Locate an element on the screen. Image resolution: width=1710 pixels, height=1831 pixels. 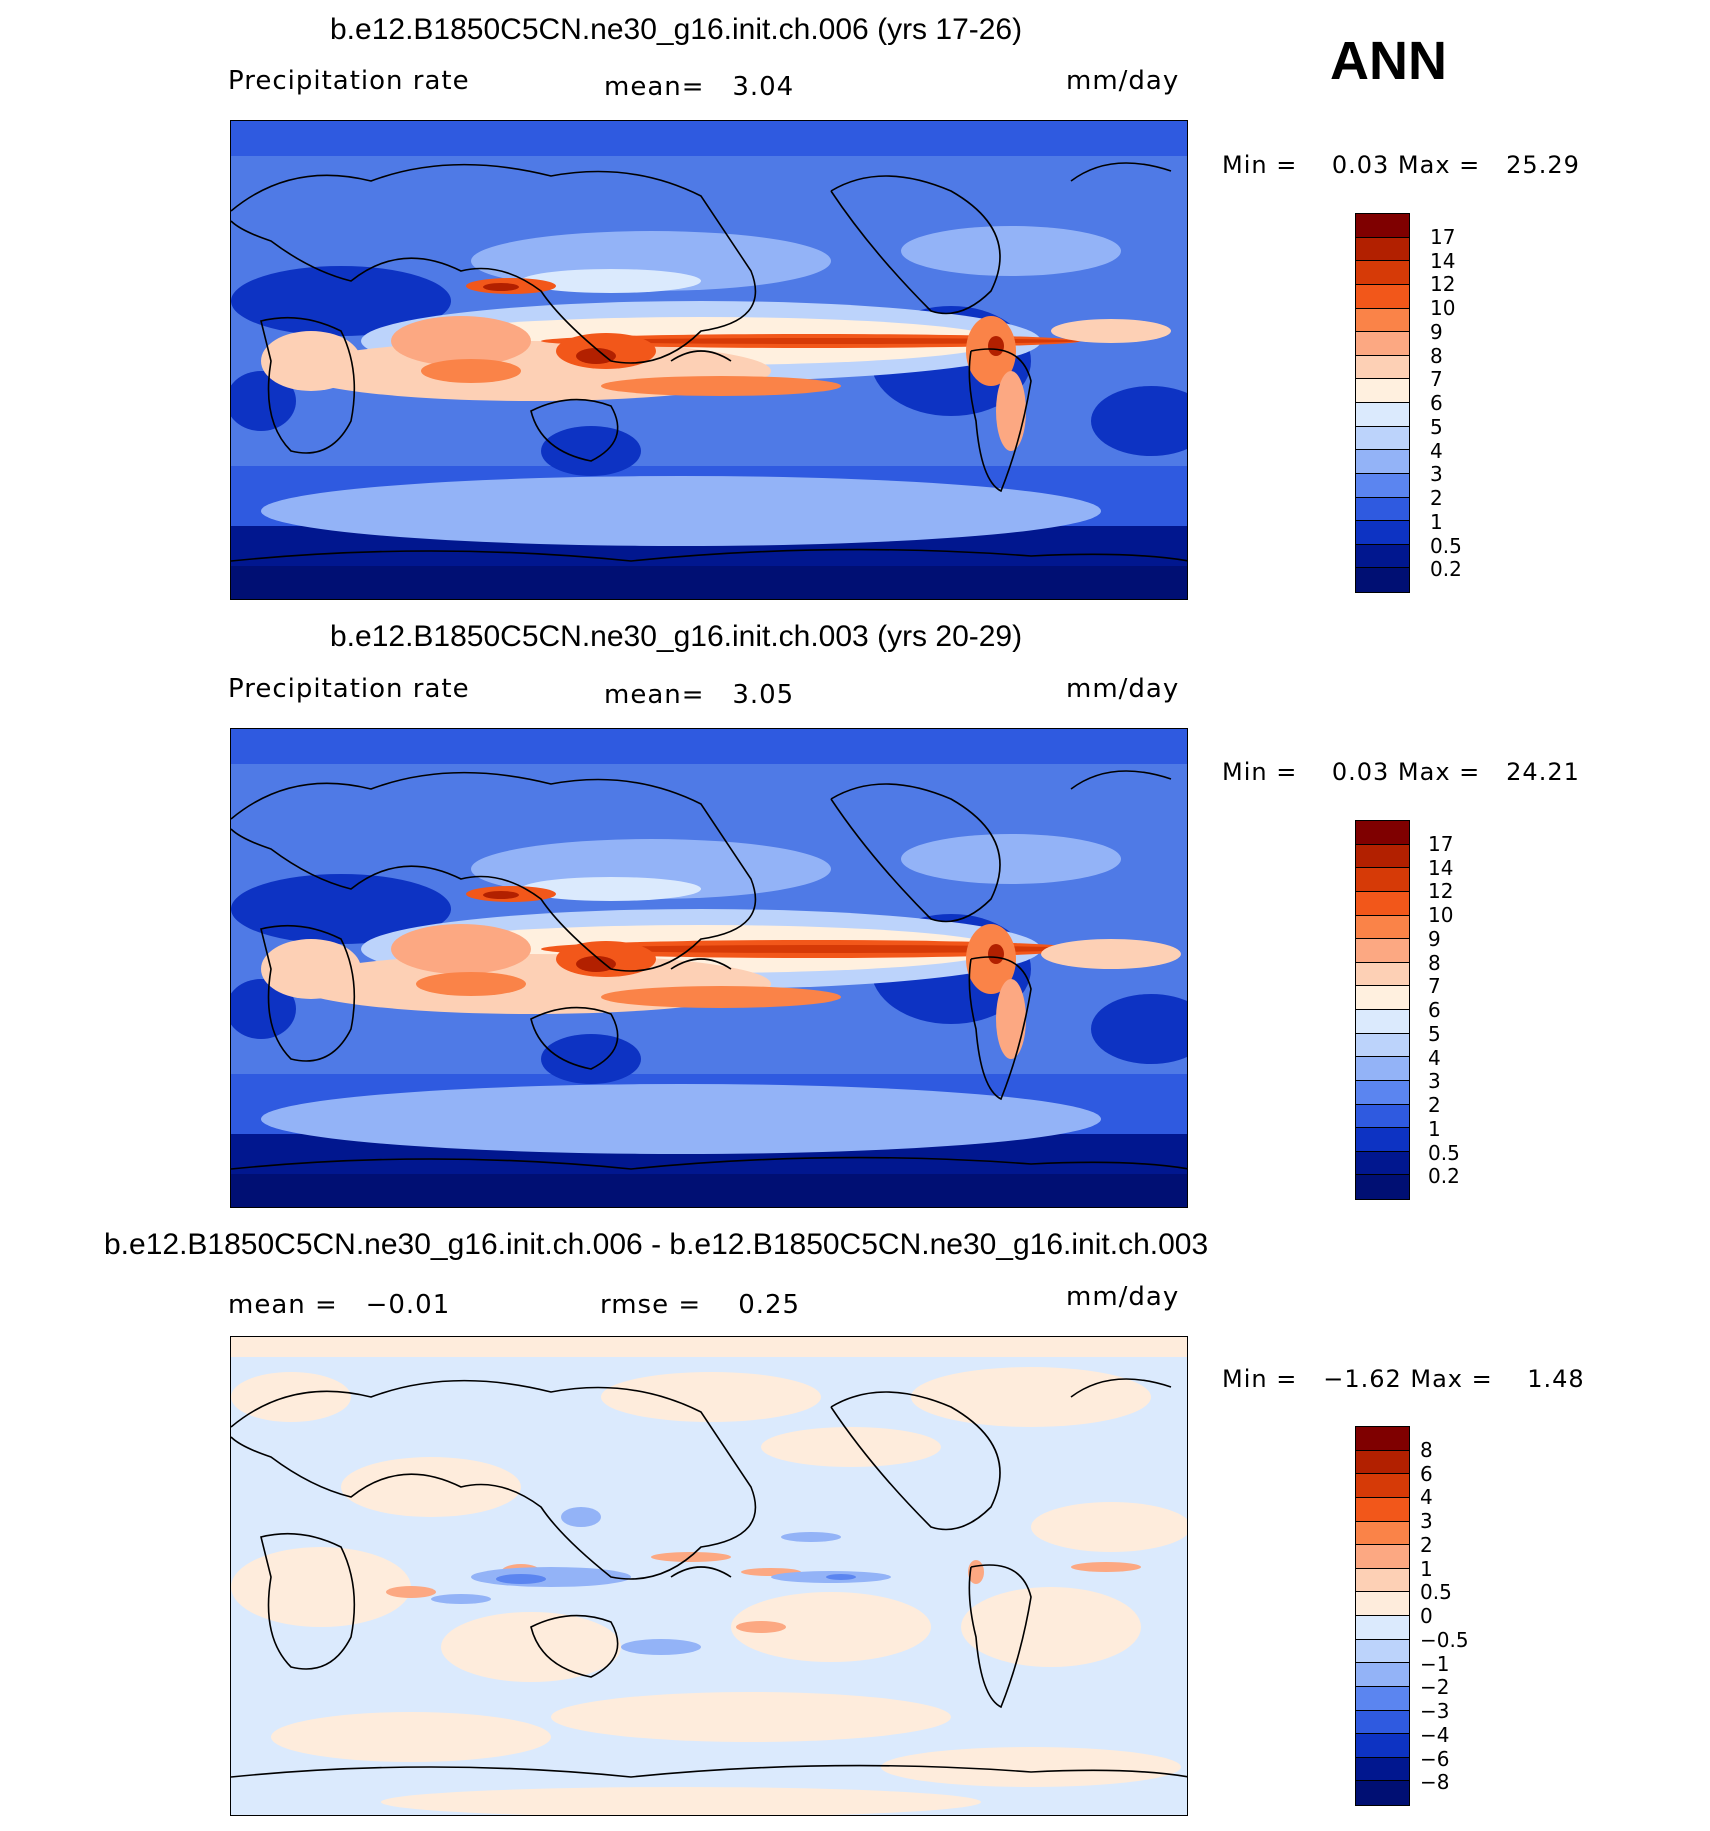
panel3-mean: mean = −0.01 is located at coordinates (339, 1305).